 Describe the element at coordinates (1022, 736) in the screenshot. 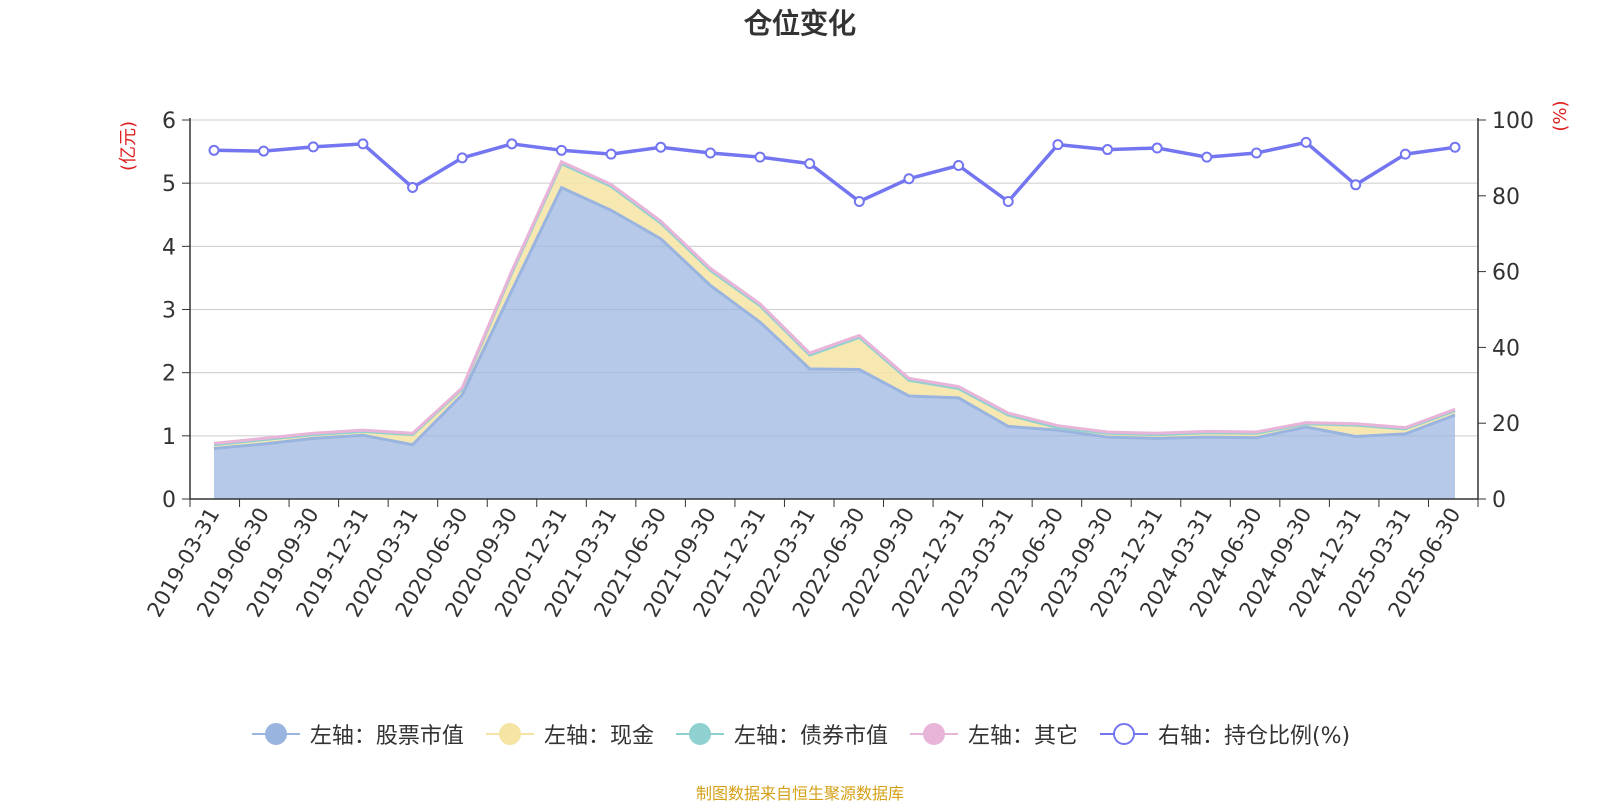

I see `legend-label: 左轴：其它` at that location.